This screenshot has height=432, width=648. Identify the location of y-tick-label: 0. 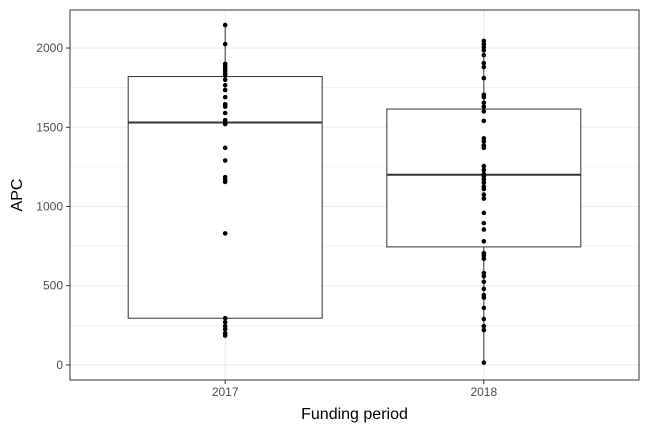
(59, 365).